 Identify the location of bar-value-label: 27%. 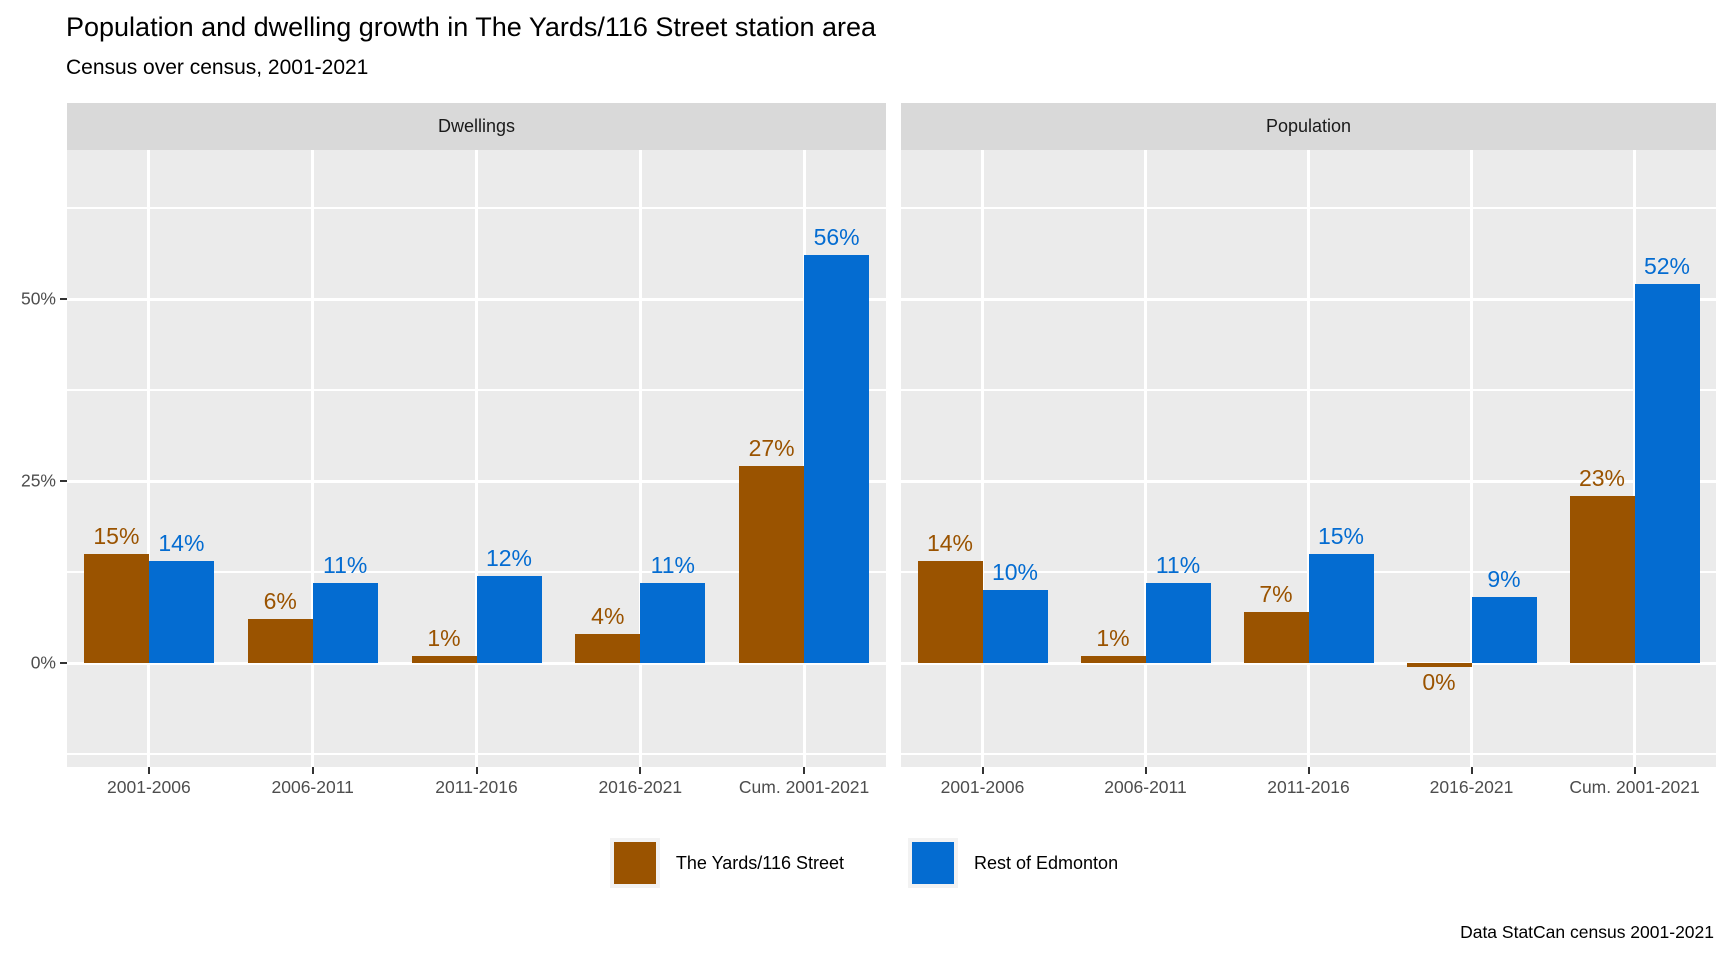
(771, 448).